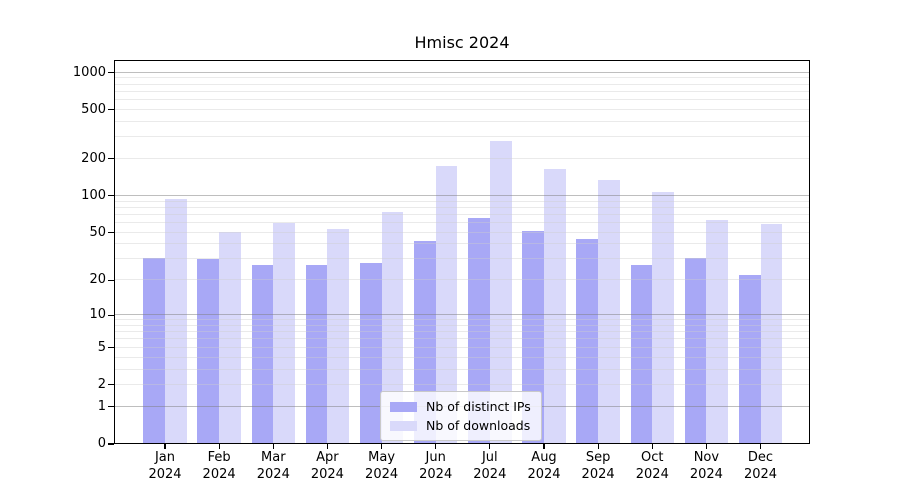 This screenshot has height=500, width=900. I want to click on bar-downloads-jul, so click(500, 292).